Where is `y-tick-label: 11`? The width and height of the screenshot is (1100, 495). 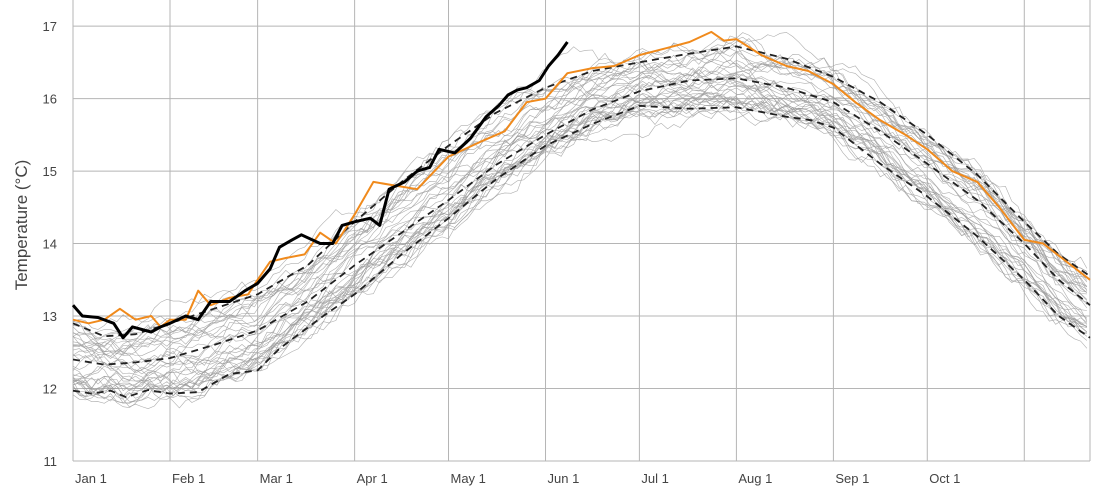 y-tick-label: 11 is located at coordinates (51, 461).